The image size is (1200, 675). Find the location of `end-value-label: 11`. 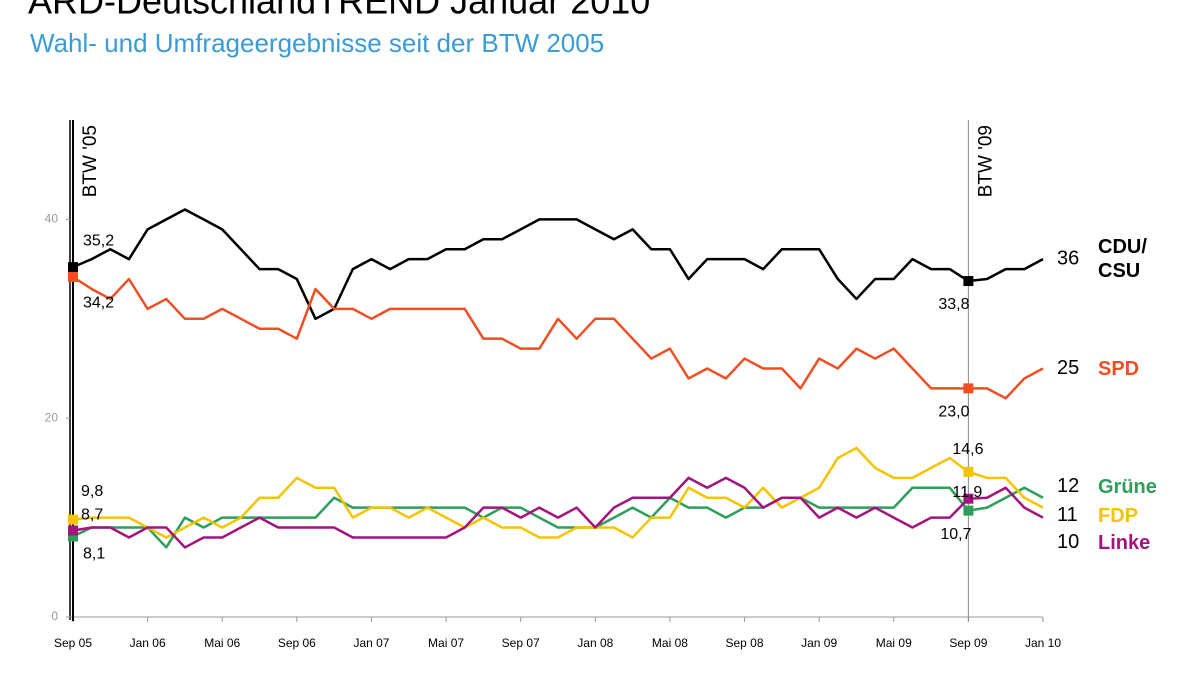

end-value-label: 11 is located at coordinates (1067, 515).